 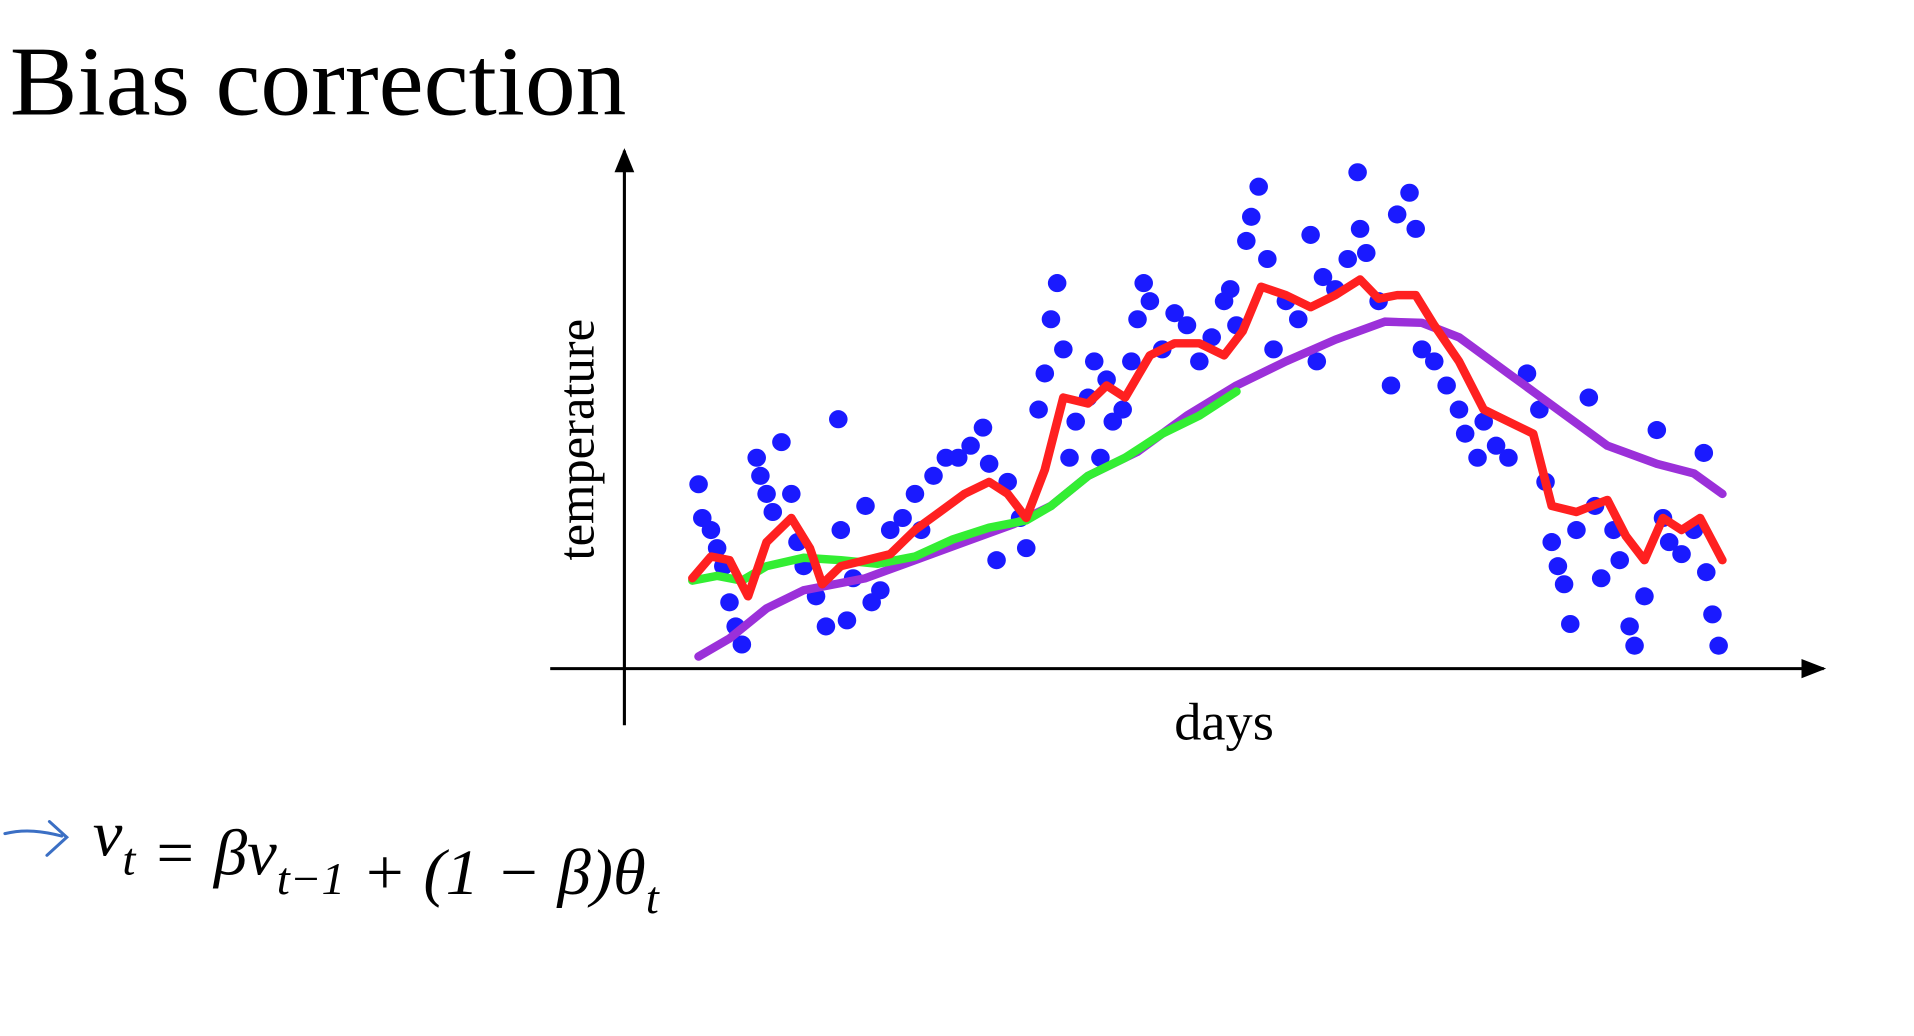 What do you see at coordinates (495, 873) in the screenshot?
I see `formula-term: + (1 − β)θ` at bounding box center [495, 873].